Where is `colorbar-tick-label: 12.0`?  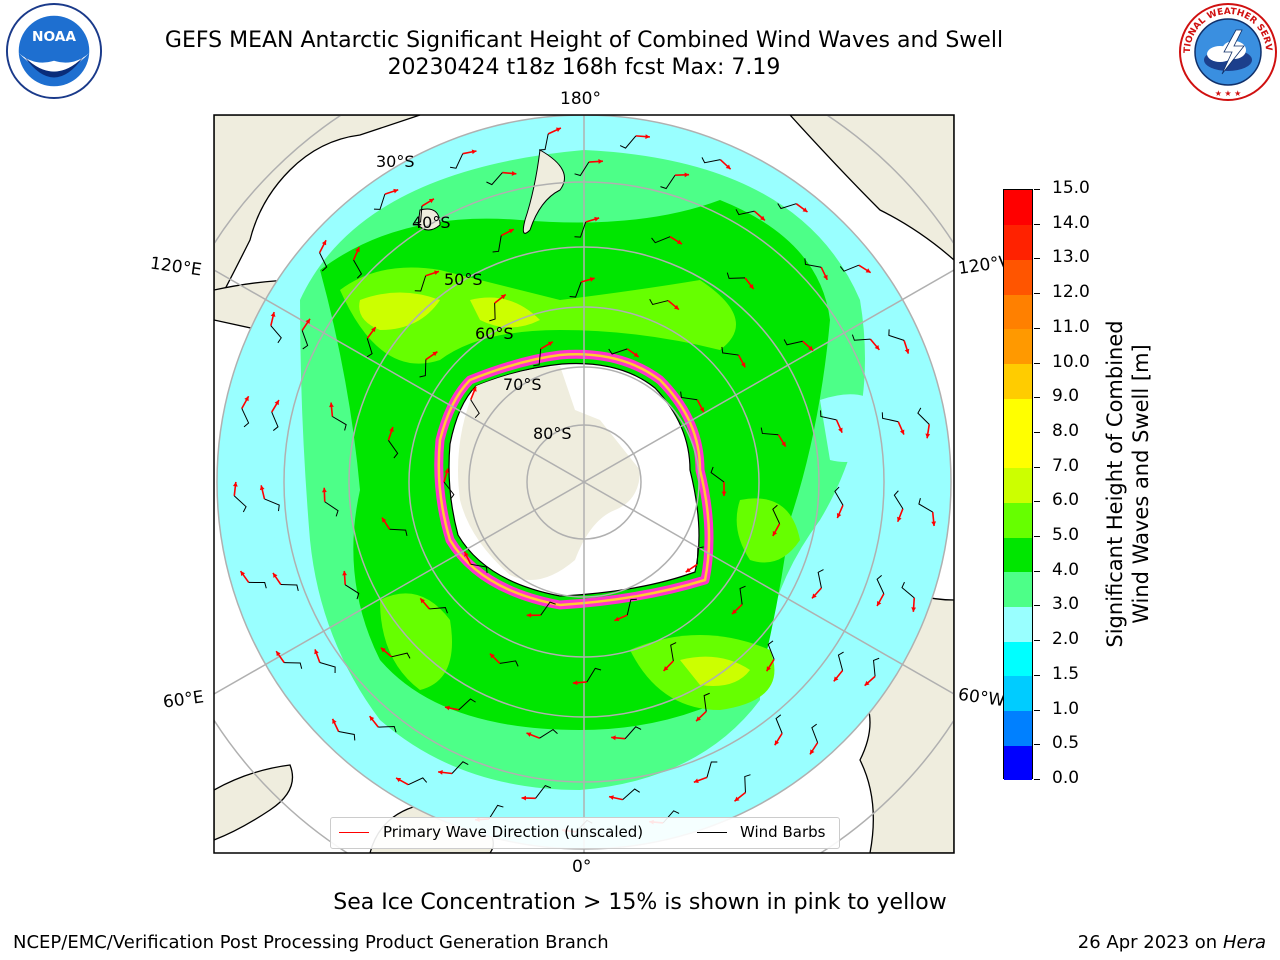
colorbar-tick-label: 12.0 is located at coordinates (1071, 292).